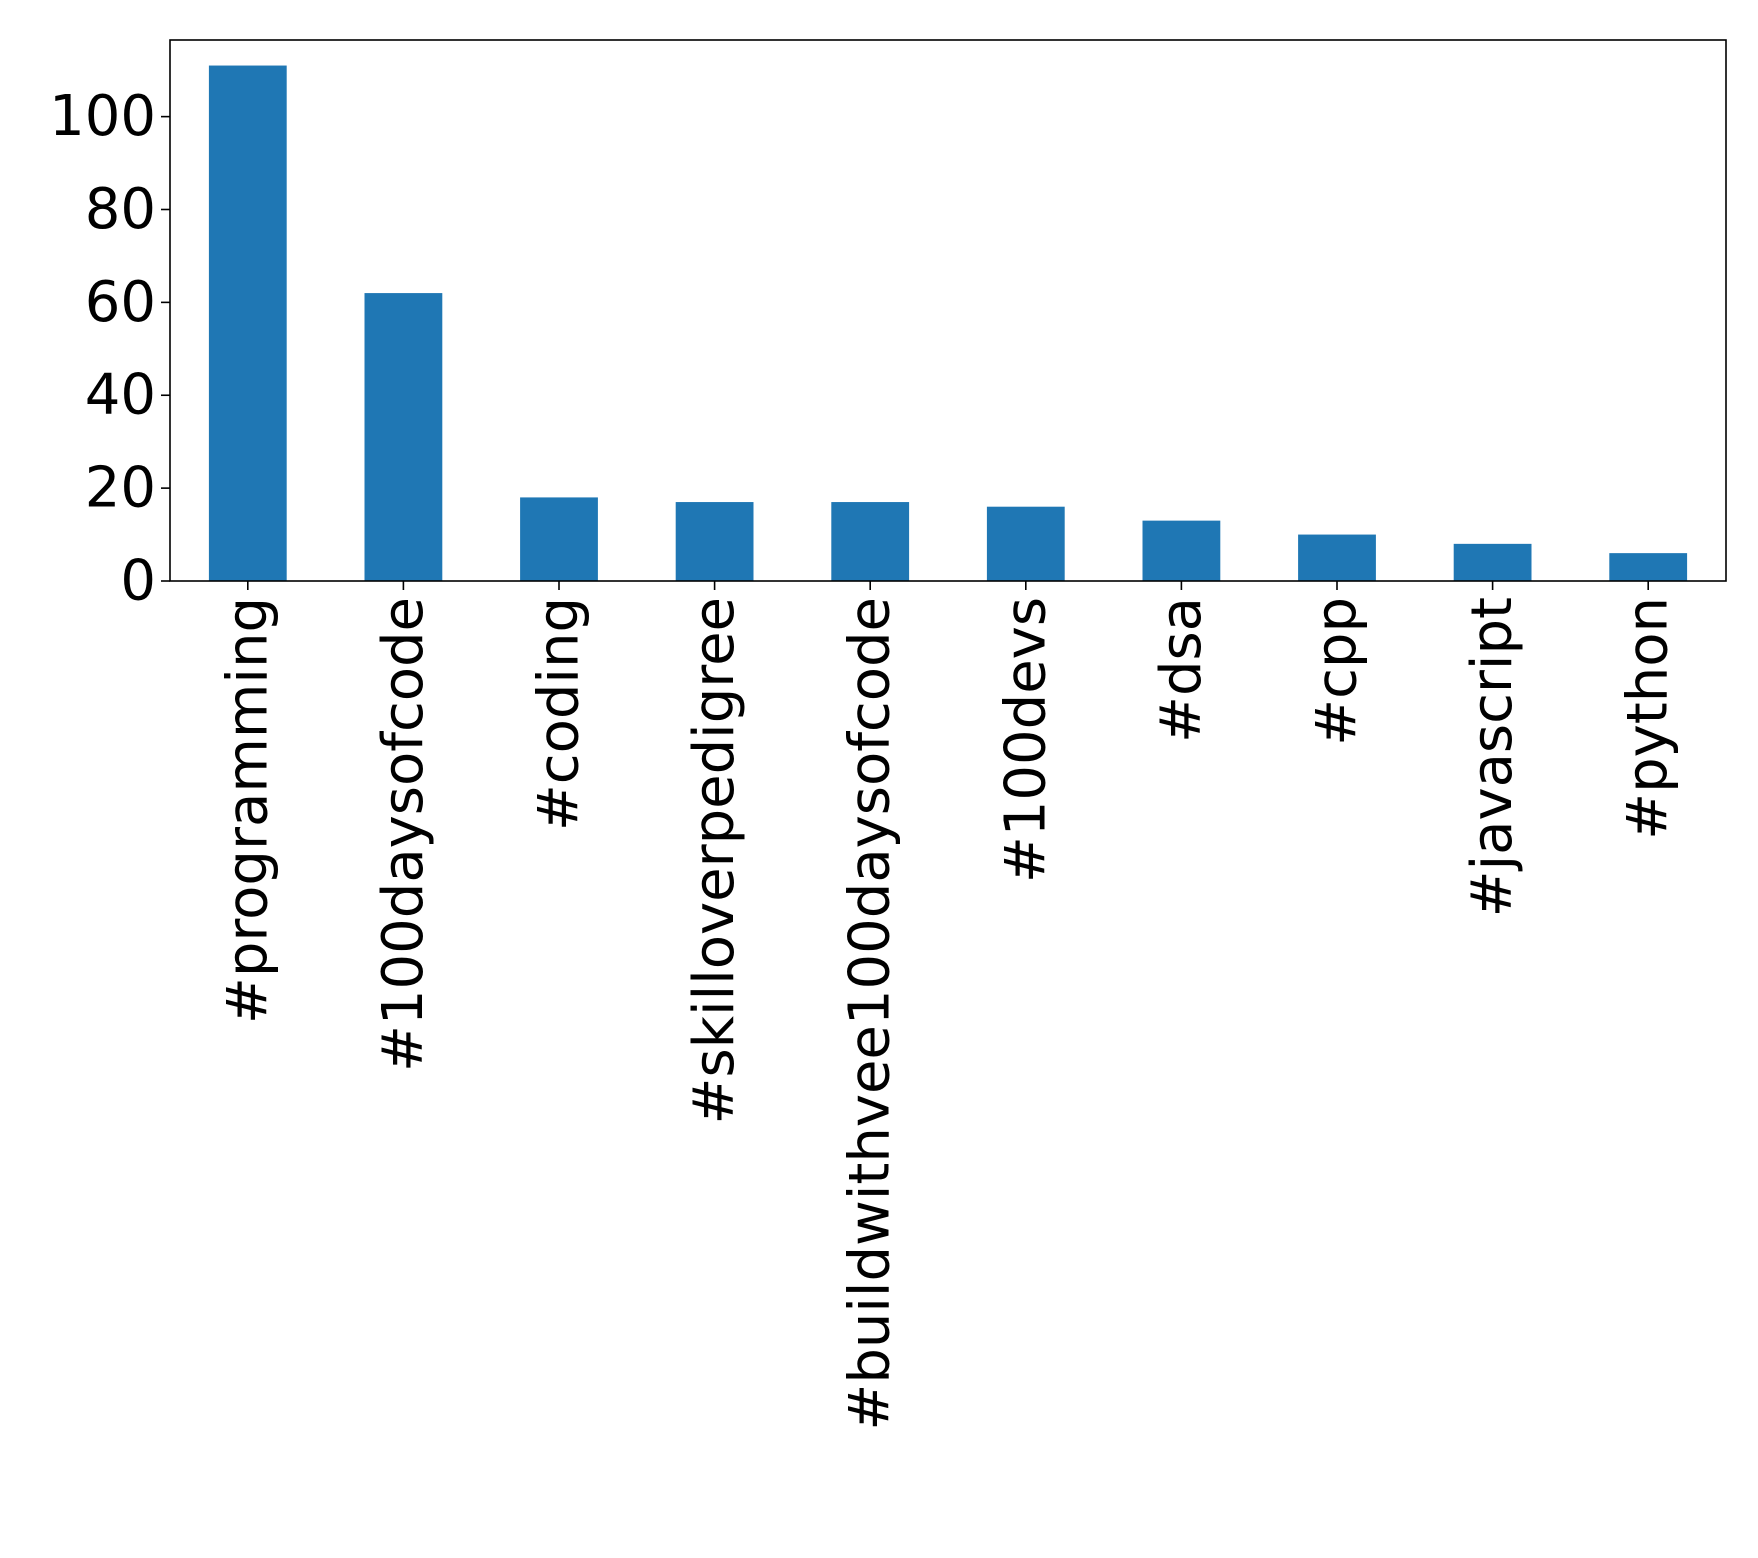 The height and width of the screenshot is (1558, 1758). What do you see at coordinates (870, 1014) in the screenshot?
I see `x-tick-label: #buildwithvee100daysofcode` at bounding box center [870, 1014].